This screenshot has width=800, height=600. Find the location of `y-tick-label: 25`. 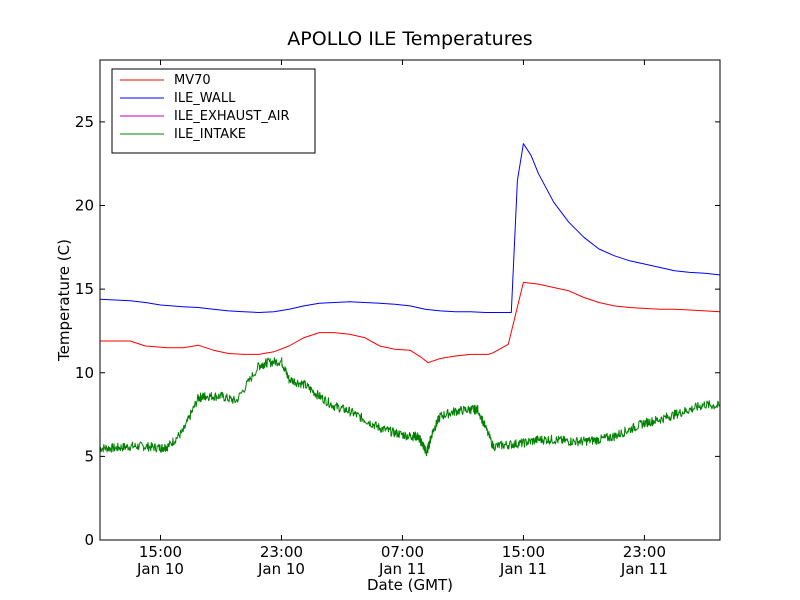

y-tick-label: 25 is located at coordinates (84, 122).